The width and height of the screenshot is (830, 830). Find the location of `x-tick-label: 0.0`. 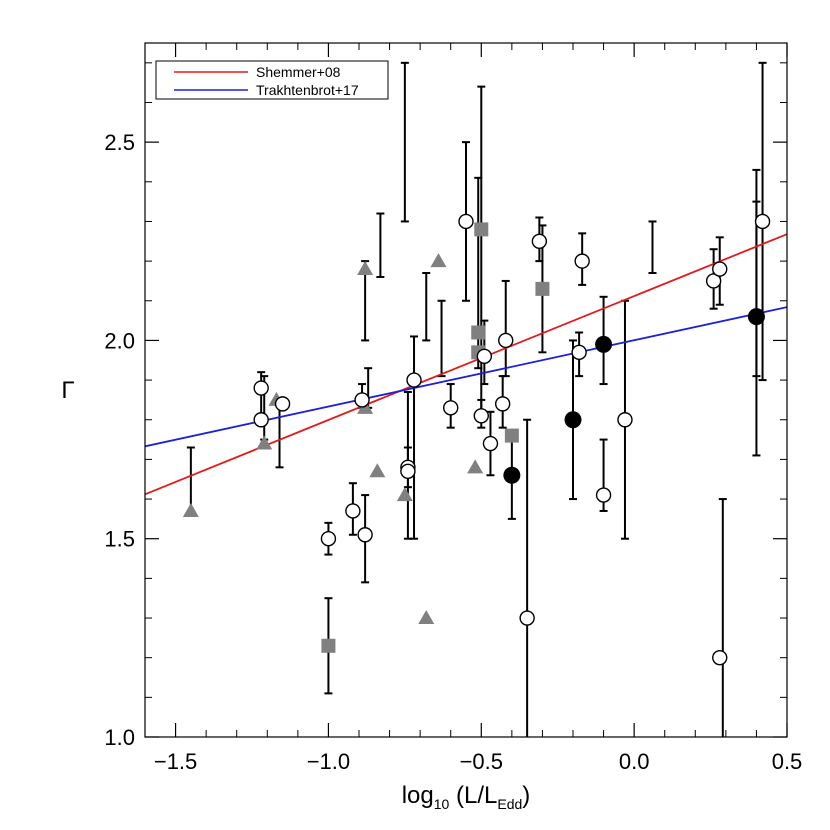

x-tick-label: 0.0 is located at coordinates (634, 761).